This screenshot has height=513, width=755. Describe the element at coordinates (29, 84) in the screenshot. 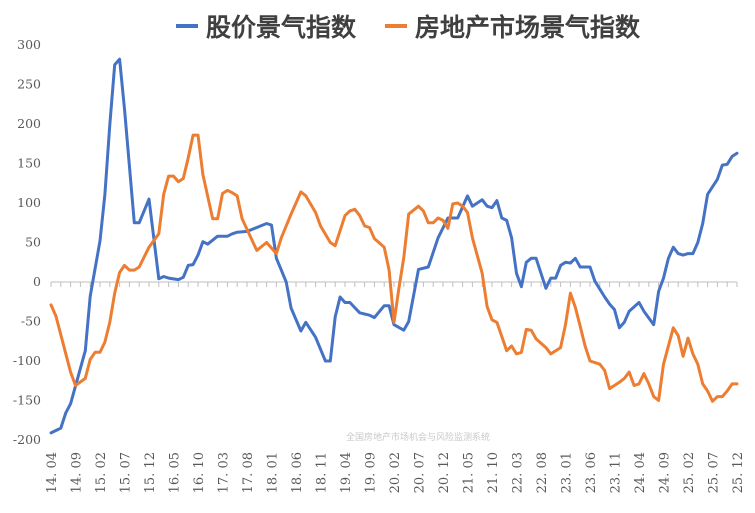

I see `y-tick-label: 250` at that location.